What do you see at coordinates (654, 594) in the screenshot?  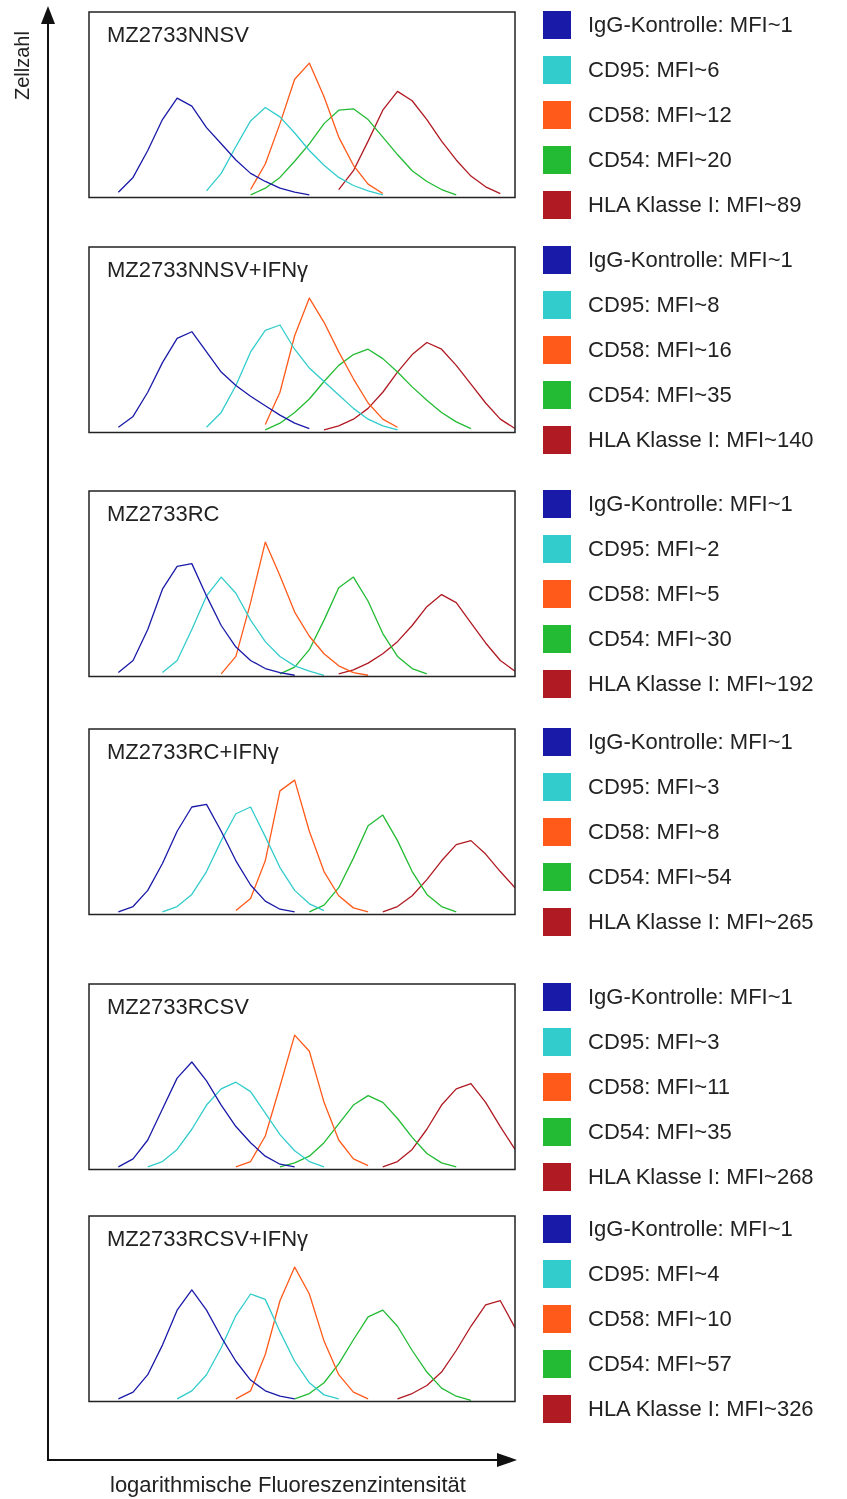 I see `legend-label: CD58: MFI~5` at bounding box center [654, 594].